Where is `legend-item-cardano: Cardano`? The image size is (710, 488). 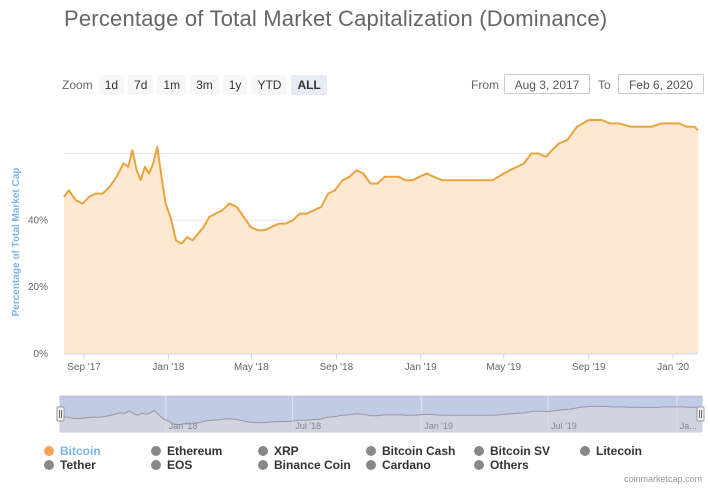
legend-item-cardano: Cardano is located at coordinates (420, 464).